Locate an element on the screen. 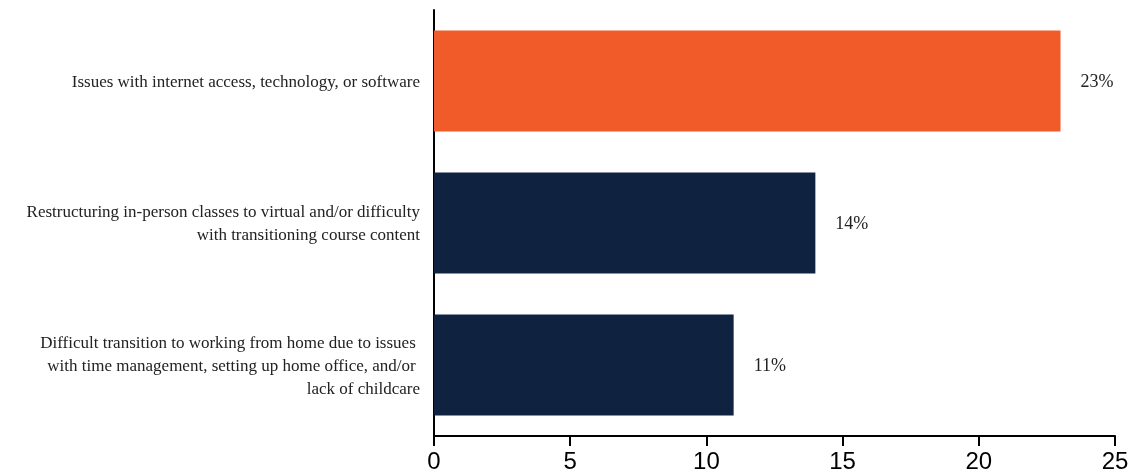 This screenshot has height=472, width=1142. y-tick-label: Issues with internet access, technology, or software is located at coordinates (245, 81).